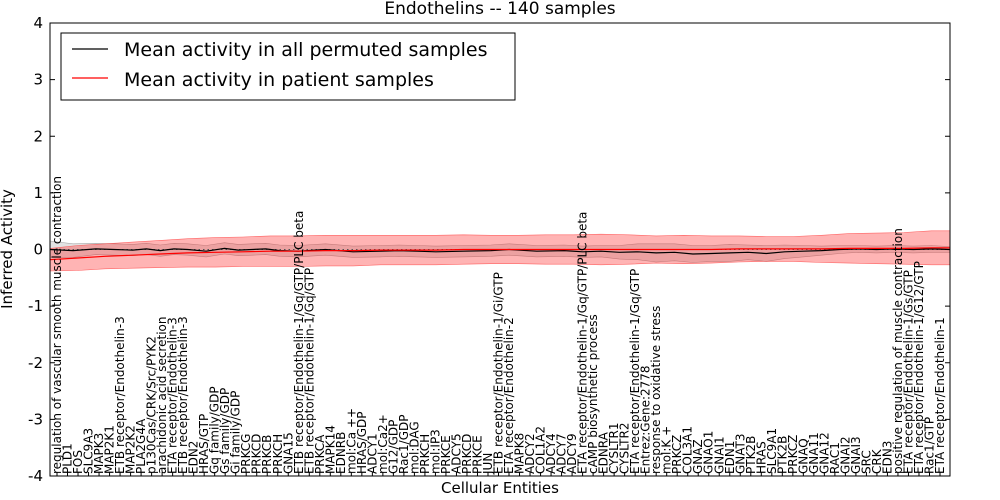  Describe the element at coordinates (330, 449) in the screenshot. I see `x-tick-label: MAPK14` at that location.